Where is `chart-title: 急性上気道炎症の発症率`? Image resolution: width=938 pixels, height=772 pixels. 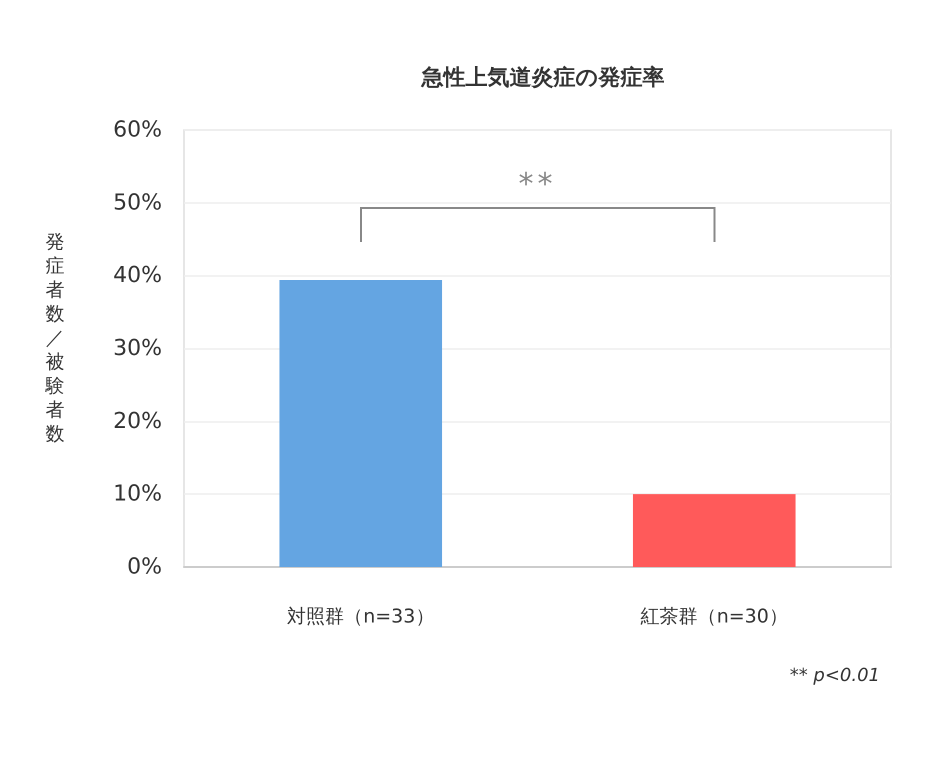 chart-title: 急性上気道炎症の発症率 is located at coordinates (542, 77).